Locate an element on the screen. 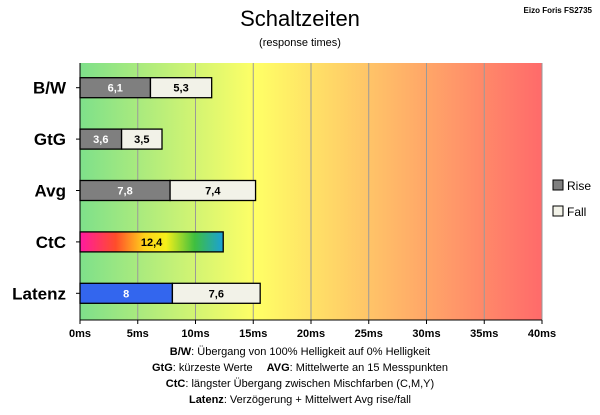 The width and height of the screenshot is (600, 415). category-label: Avg is located at coordinates (51, 191).